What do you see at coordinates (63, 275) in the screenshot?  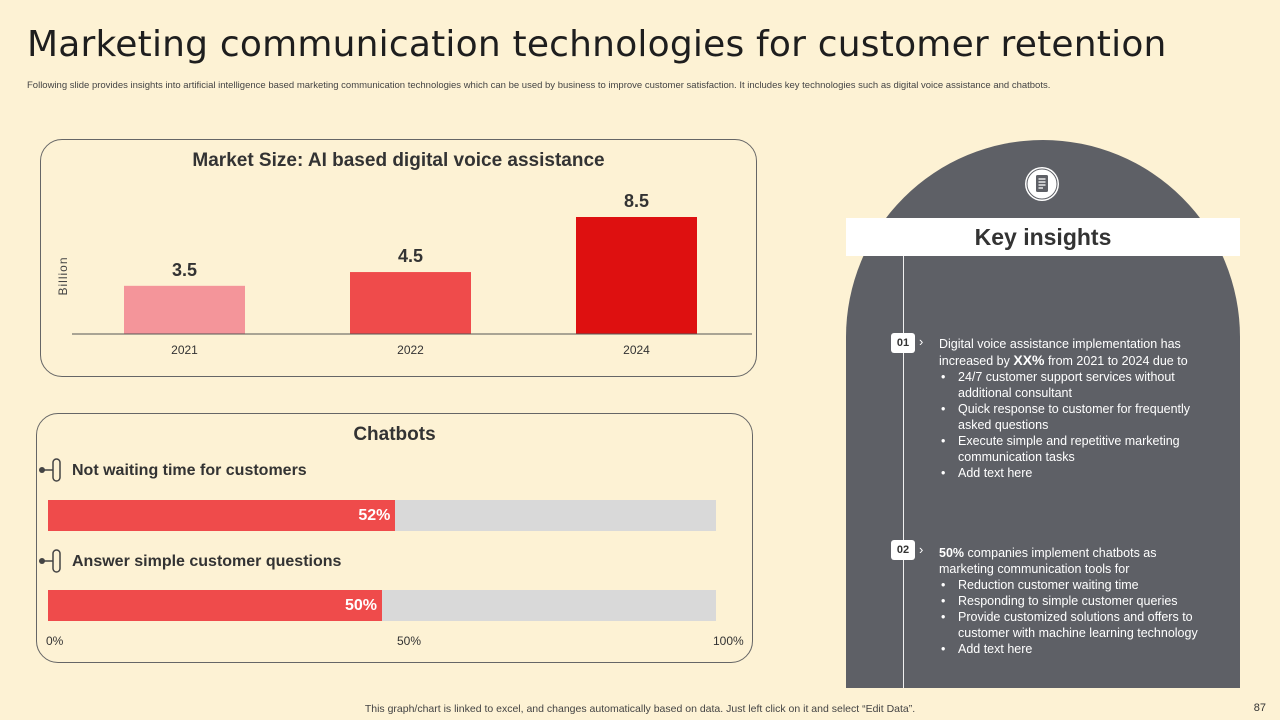 I see `y-axis-label: Billion` at bounding box center [63, 275].